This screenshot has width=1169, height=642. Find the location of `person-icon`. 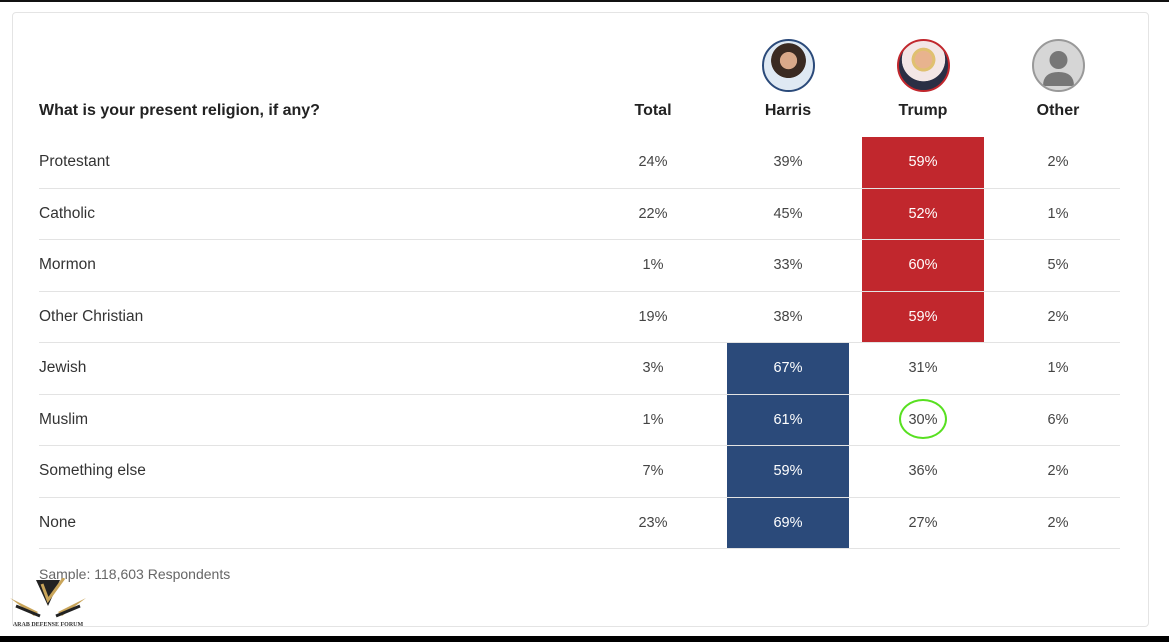

person-icon is located at coordinates (1058, 68).